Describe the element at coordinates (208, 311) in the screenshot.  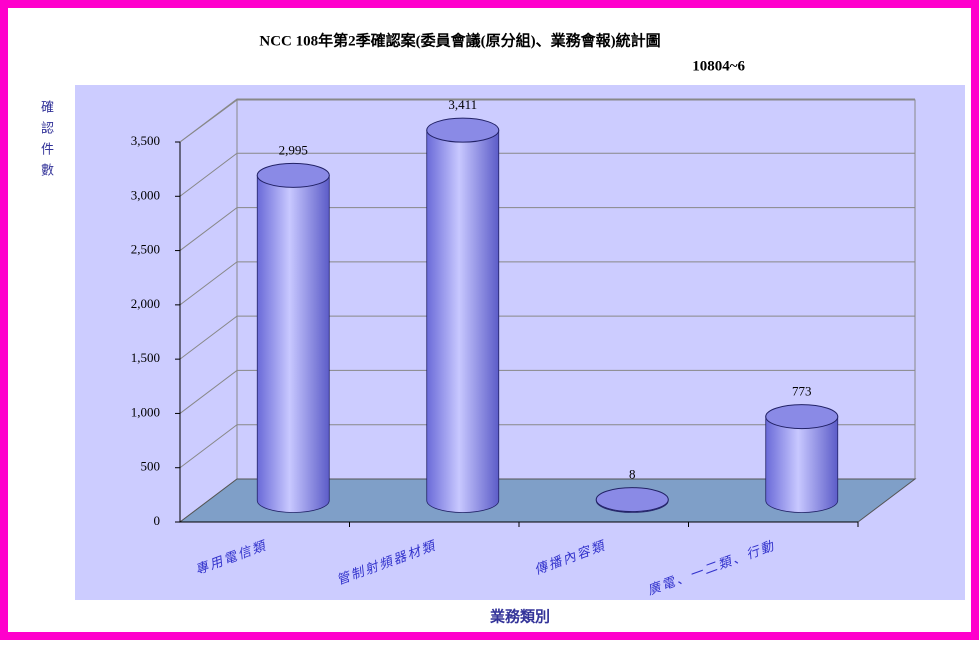
I see `side-wall` at that location.